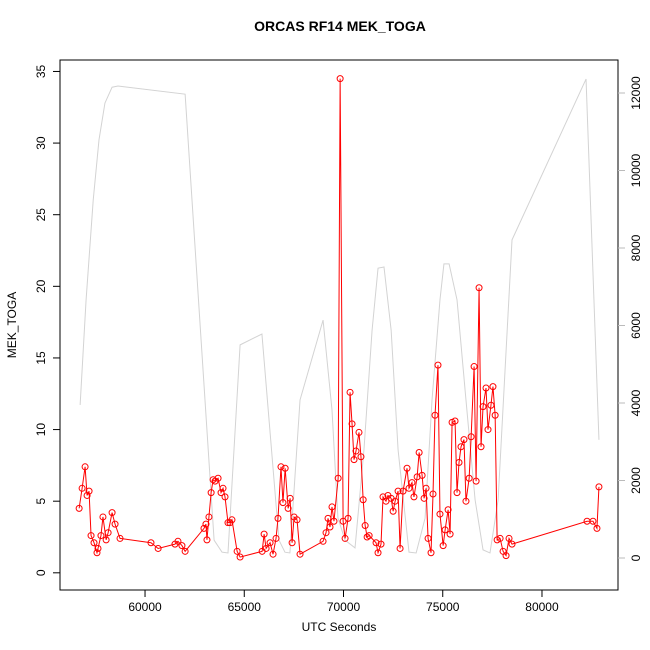 The image size is (650, 650). Describe the element at coordinates (41, 71) in the screenshot. I see `y-tick-label: 35` at that location.